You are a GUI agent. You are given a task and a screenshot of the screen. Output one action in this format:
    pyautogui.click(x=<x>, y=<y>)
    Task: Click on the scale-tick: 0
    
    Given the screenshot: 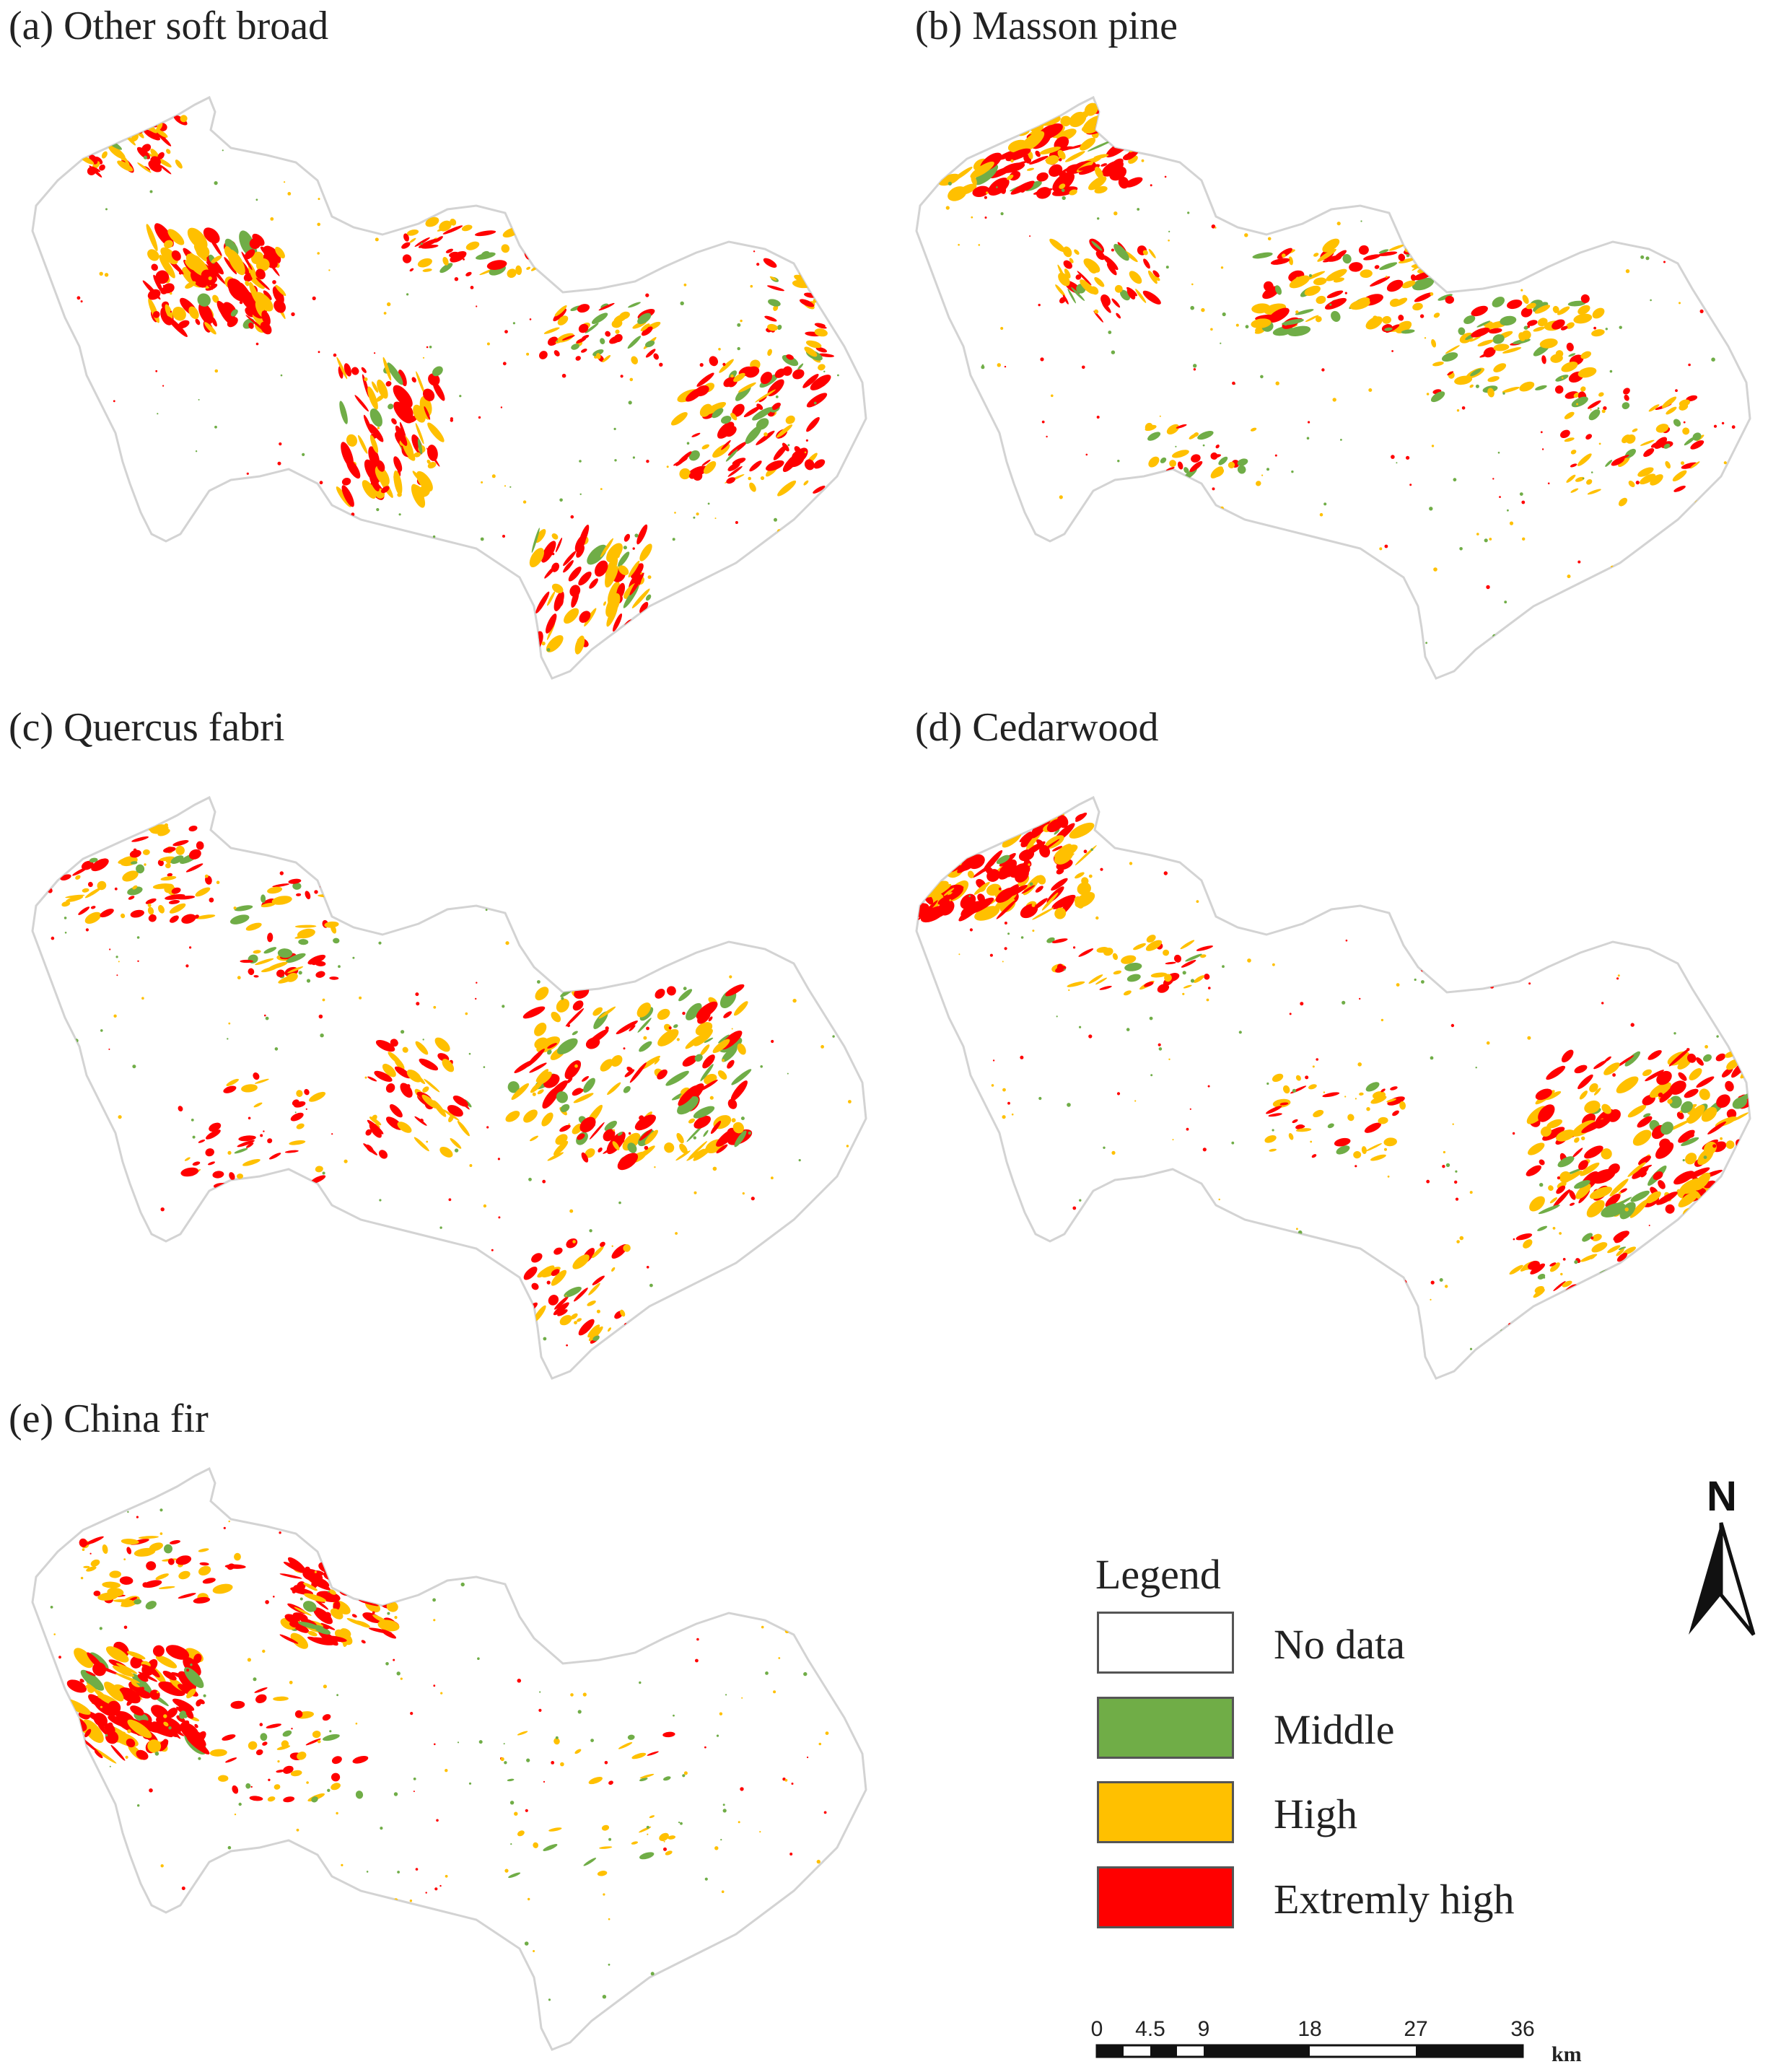 What is the action you would take?
    pyautogui.click(x=1096, y=2029)
    